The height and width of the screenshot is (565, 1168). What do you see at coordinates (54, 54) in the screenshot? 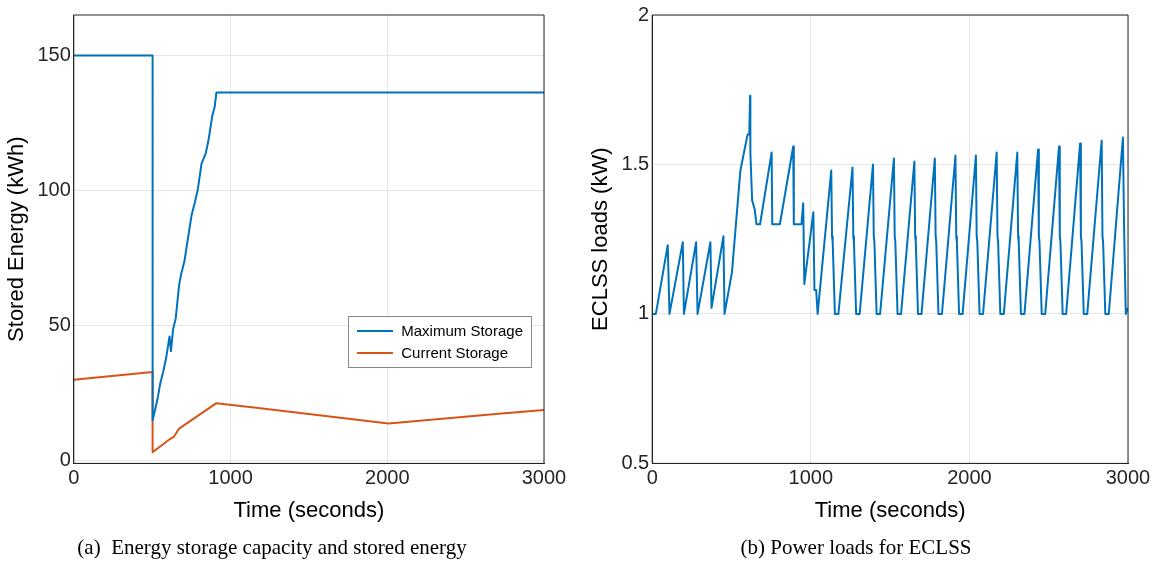
I see `y-tick-label: 150` at bounding box center [54, 54].